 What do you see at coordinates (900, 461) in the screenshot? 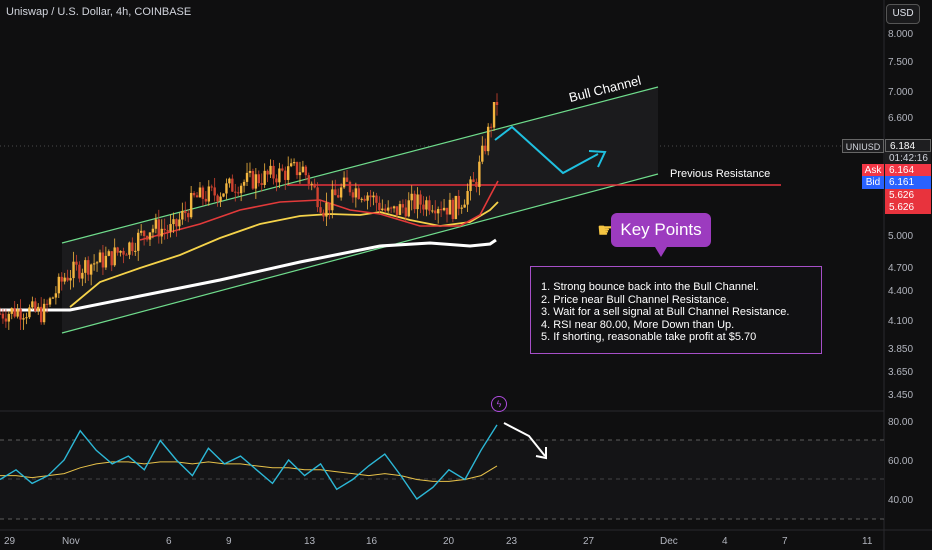
I see `rsi-tick-label: 60.00` at bounding box center [900, 461].